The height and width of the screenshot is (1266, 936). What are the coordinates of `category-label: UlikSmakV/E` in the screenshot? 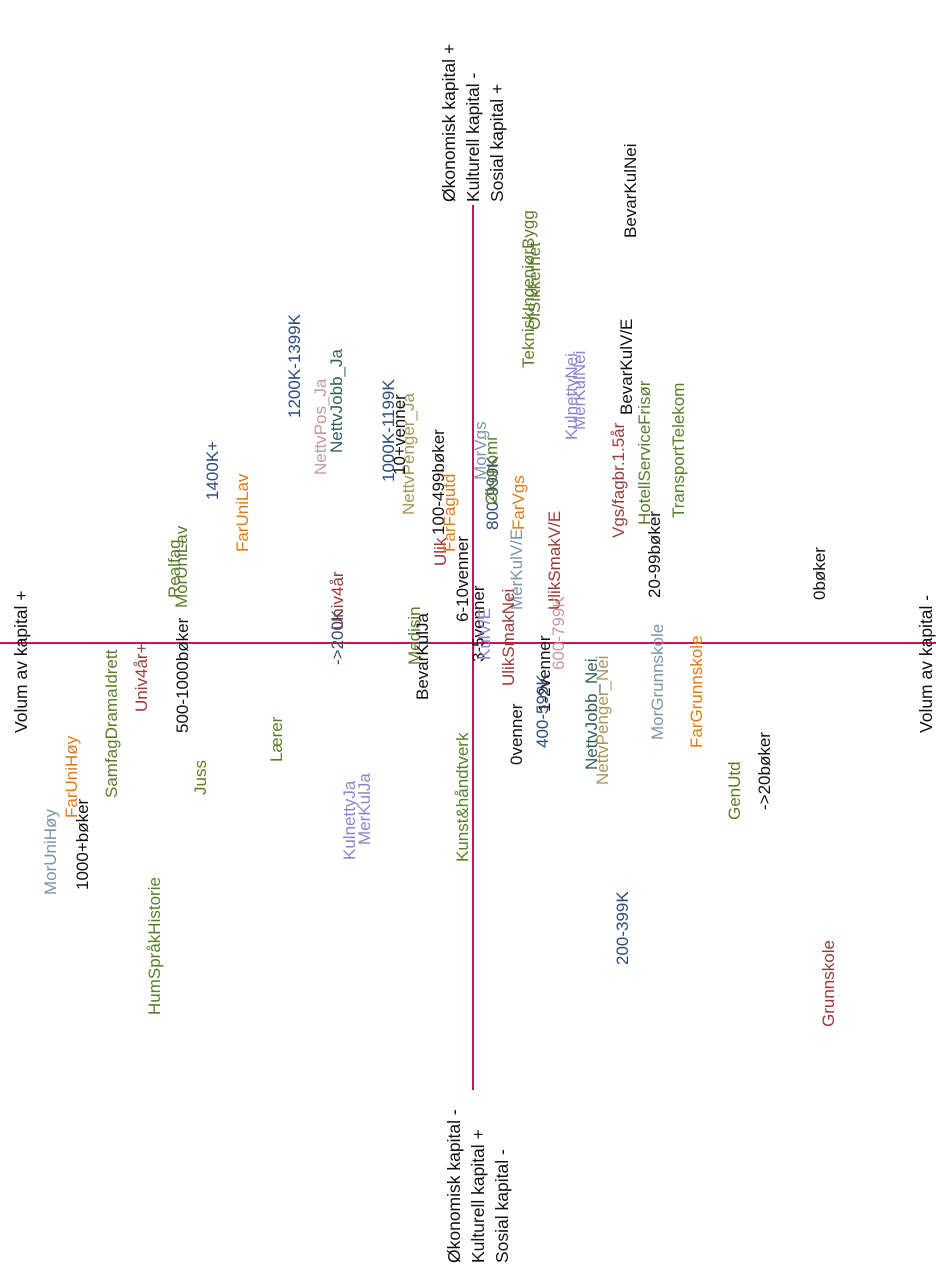 It's located at (554, 560).